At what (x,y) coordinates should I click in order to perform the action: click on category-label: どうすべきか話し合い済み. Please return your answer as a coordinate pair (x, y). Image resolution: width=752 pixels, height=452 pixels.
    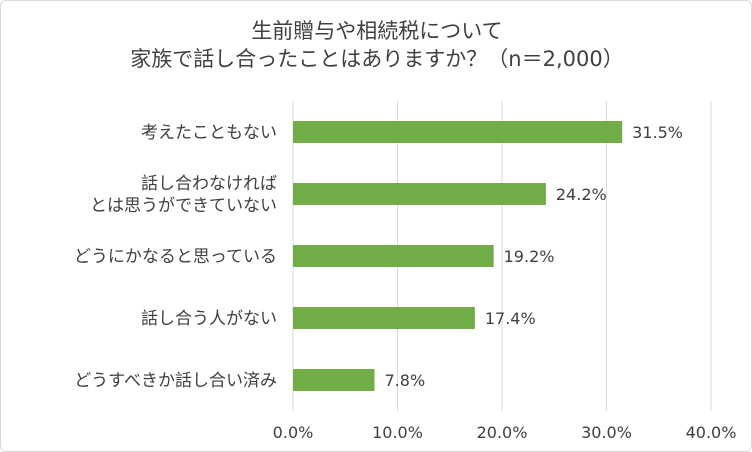
    Looking at the image, I should click on (175, 381).